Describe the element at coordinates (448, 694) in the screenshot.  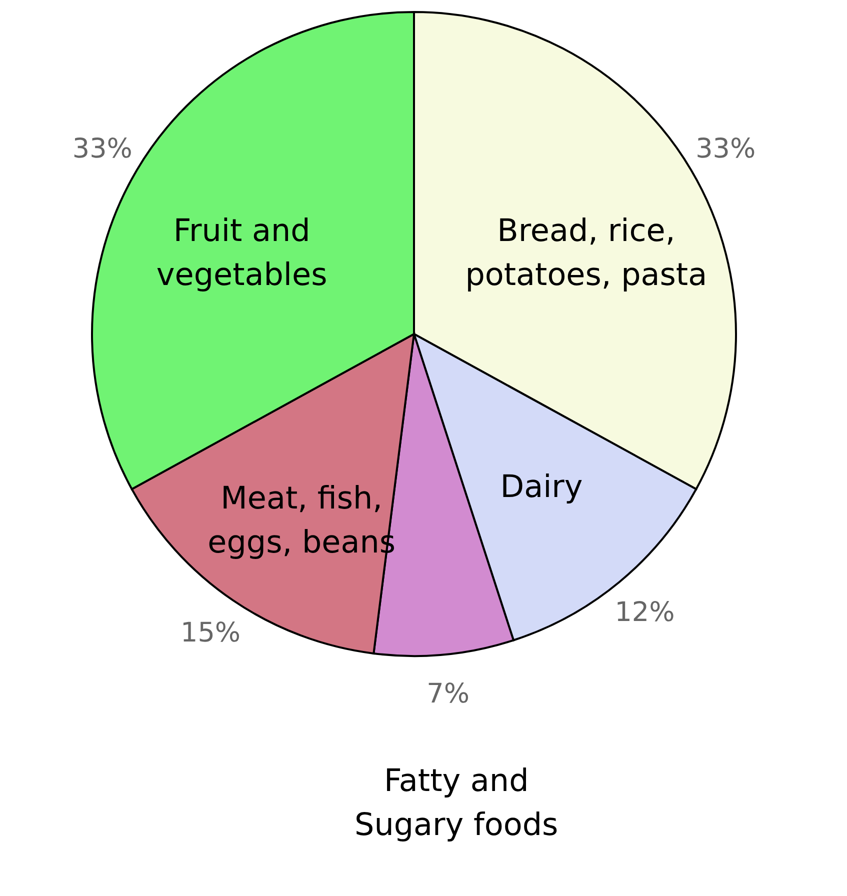
I see `data-label: 7%` at that location.